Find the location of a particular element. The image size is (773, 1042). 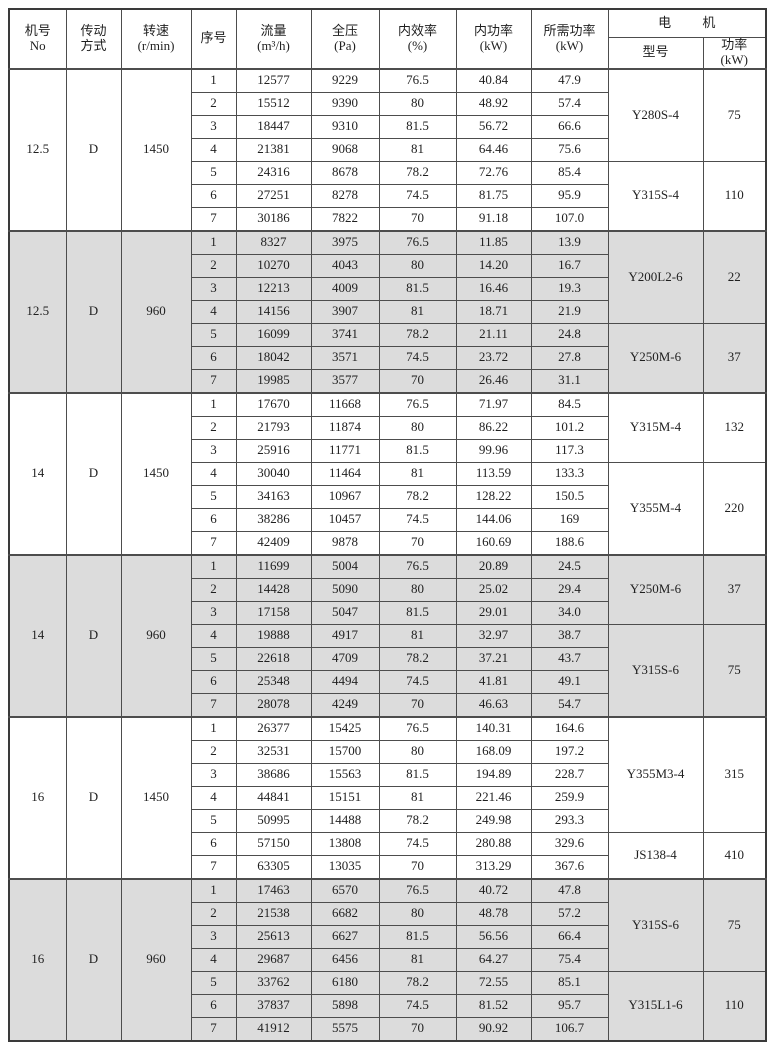

cell-pressure: 14488 is located at coordinates (345, 820).